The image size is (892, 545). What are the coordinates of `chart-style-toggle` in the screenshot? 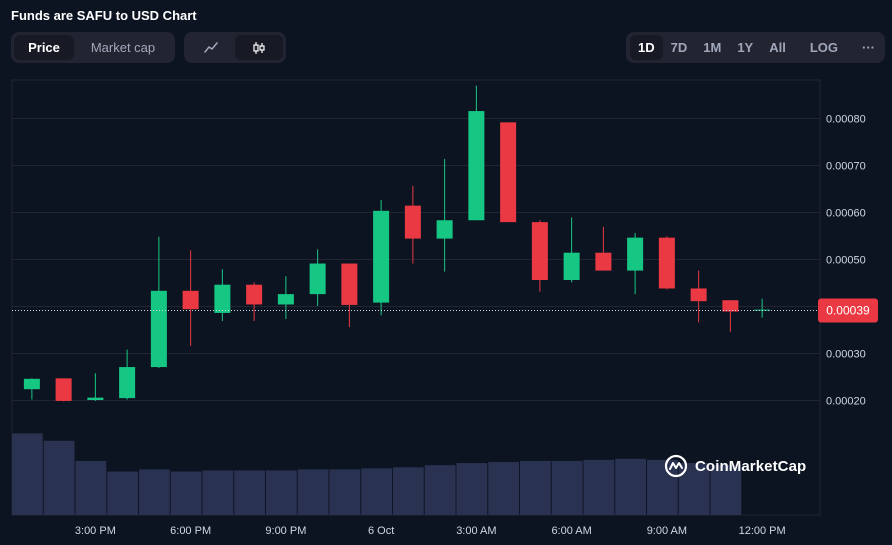 It's located at (235, 47).